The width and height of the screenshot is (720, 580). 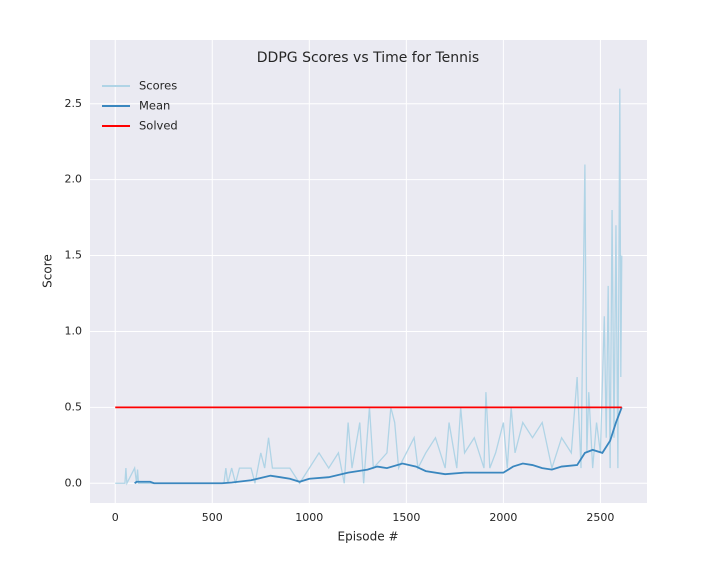 What do you see at coordinates (503, 517) in the screenshot?
I see `x-tick-label: 2000` at bounding box center [503, 517].